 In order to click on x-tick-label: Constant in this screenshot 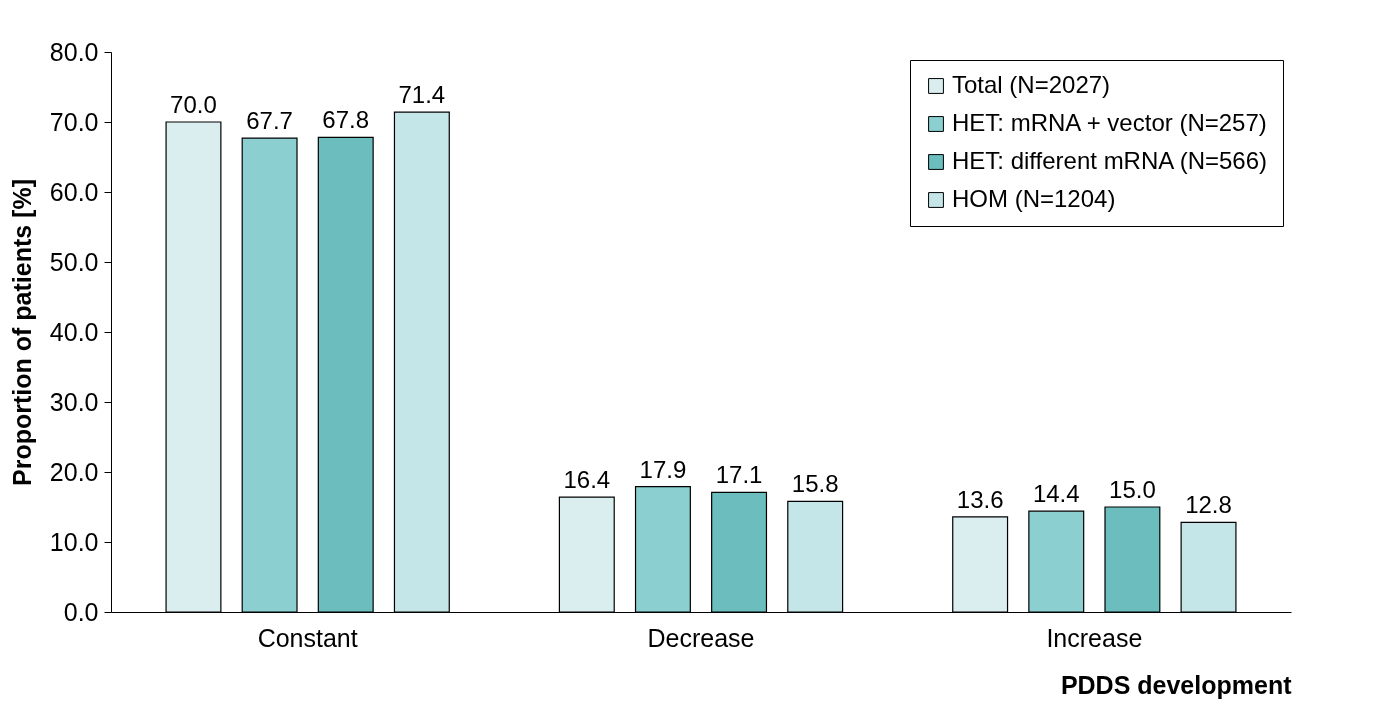, I will do `click(307, 637)`.